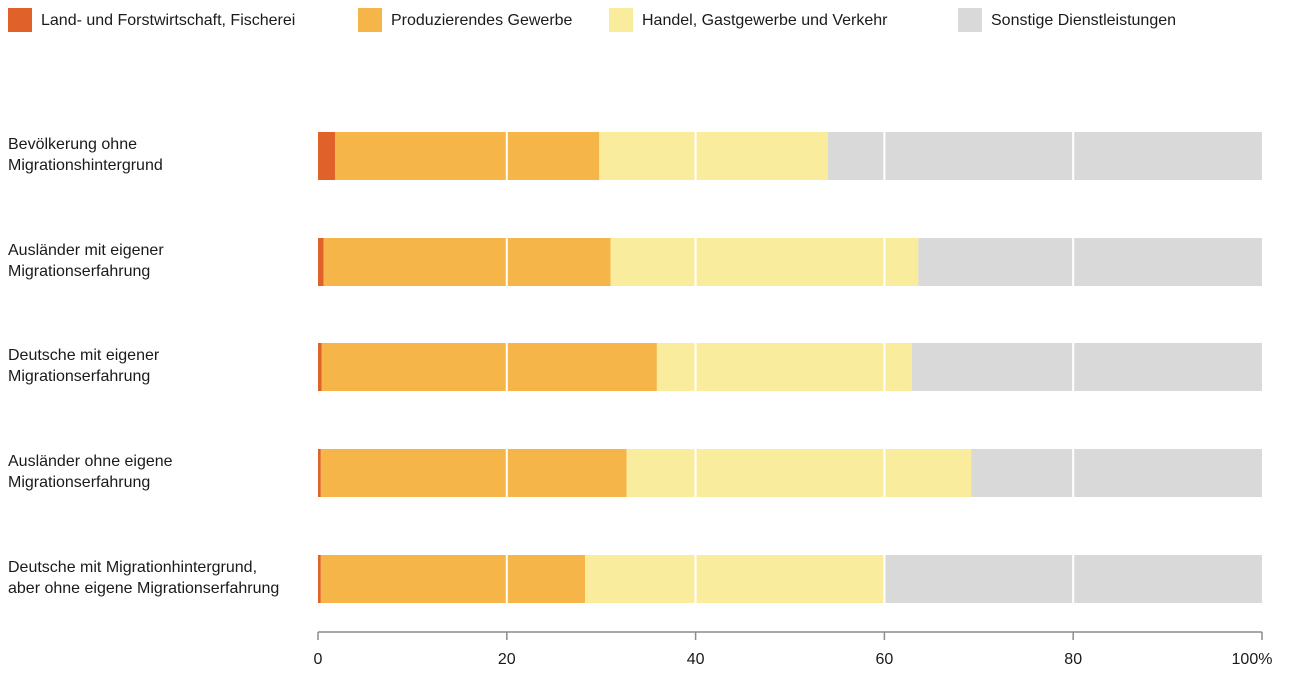  I want to click on x-tick-label: 100%, so click(1252, 659).